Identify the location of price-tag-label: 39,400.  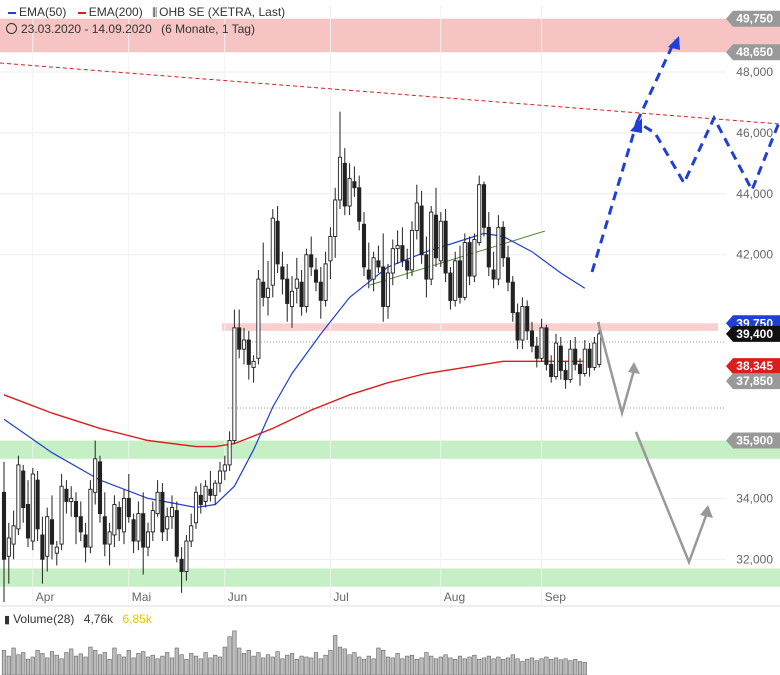
(754, 334).